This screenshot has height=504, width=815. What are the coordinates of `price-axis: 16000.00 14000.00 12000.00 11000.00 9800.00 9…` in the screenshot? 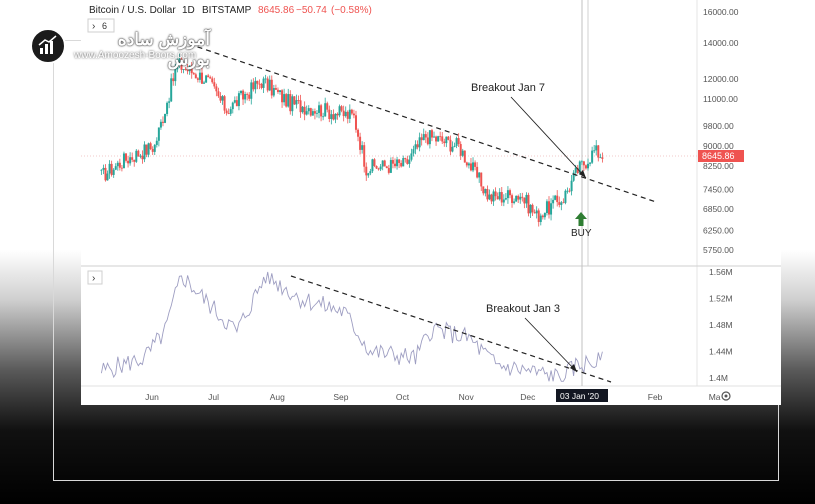 It's located at (721, 131).